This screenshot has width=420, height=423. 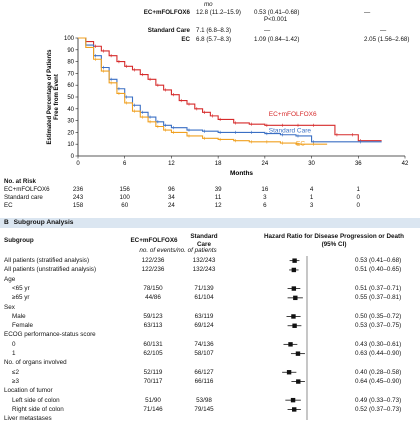 What do you see at coordinates (378, 372) in the screenshot?
I see `hazard-ratio-text: 0.40 (0.28–0.58)` at bounding box center [378, 372].